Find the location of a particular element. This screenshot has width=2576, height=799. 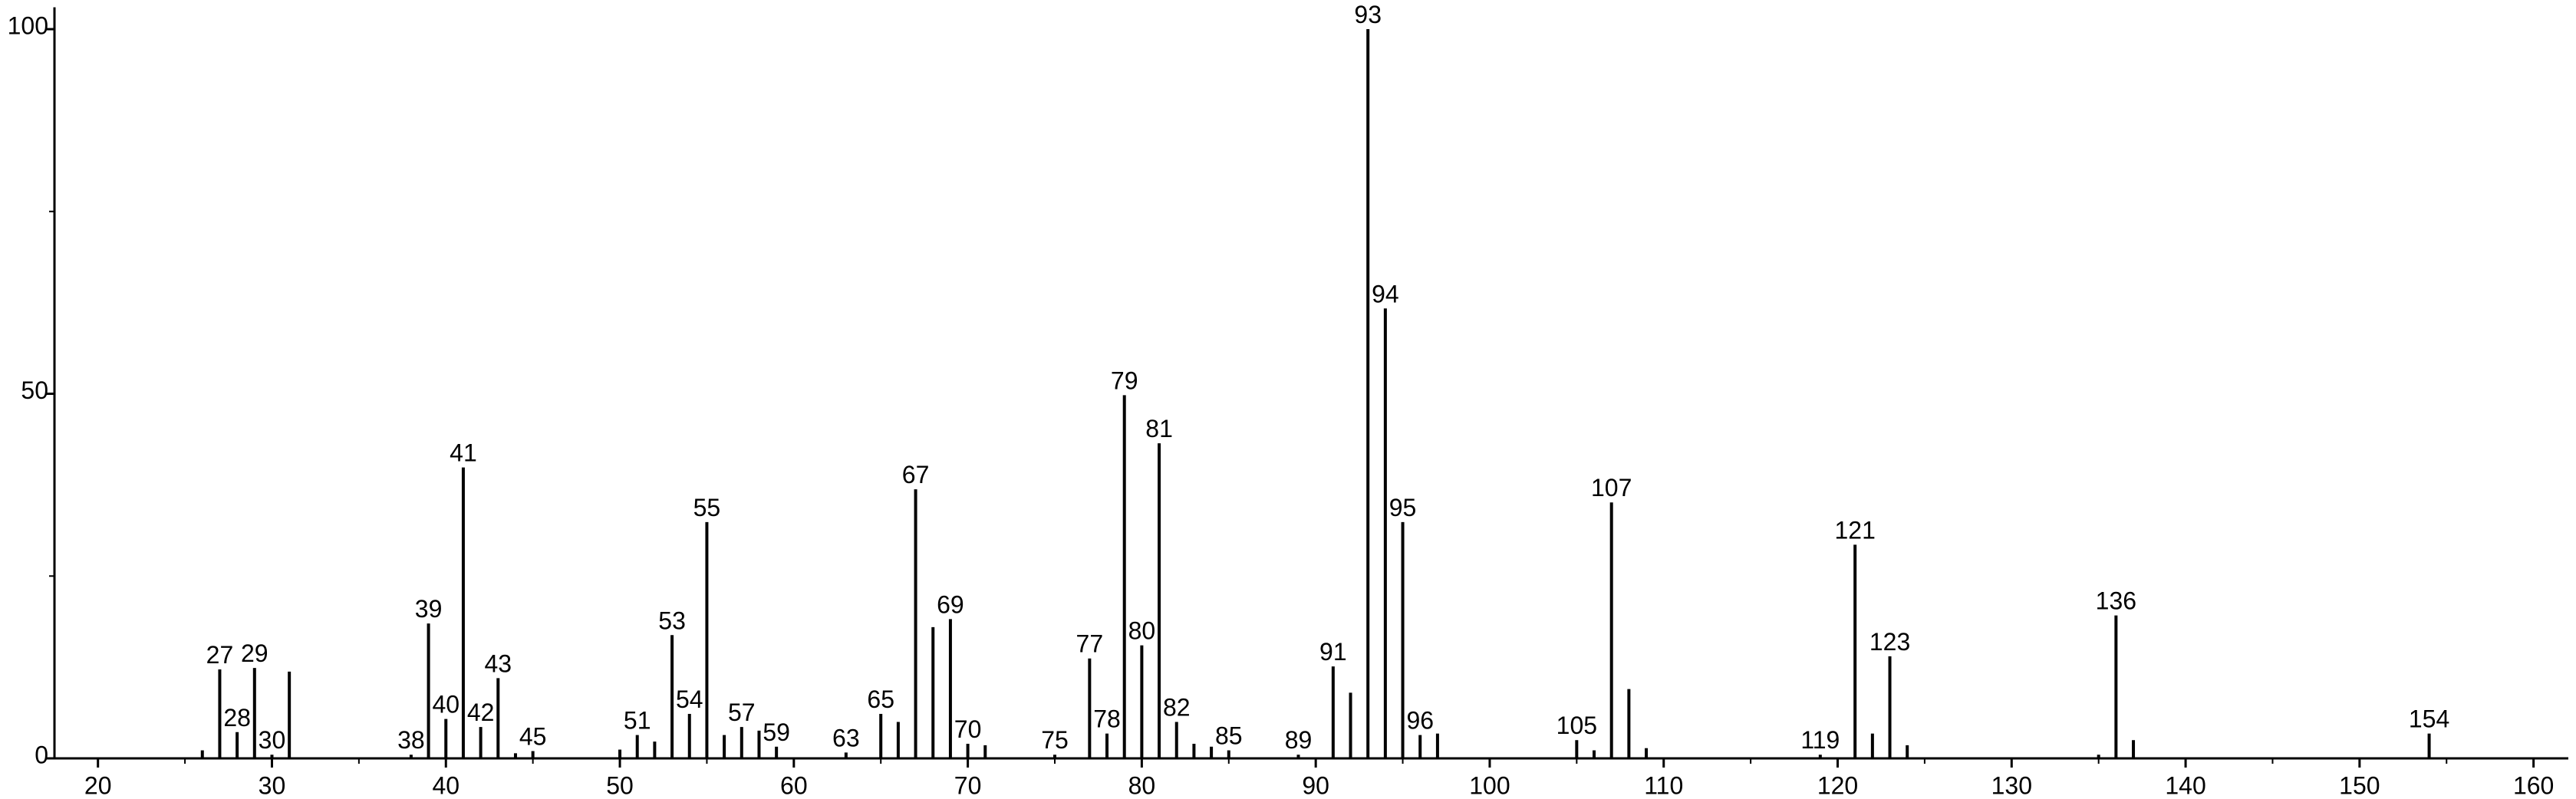

peak-label: 40 is located at coordinates (446, 704).